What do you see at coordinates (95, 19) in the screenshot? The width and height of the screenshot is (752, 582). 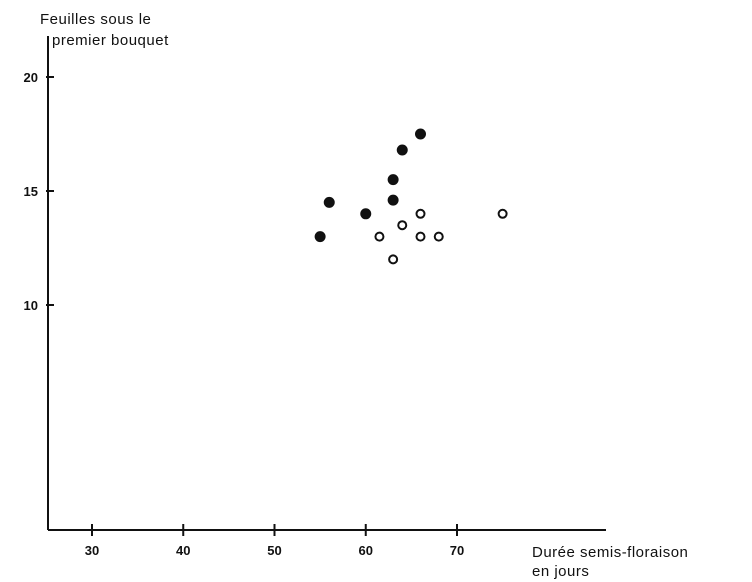 I see `y-axis-title-line-1: Feuilles sous le` at bounding box center [95, 19].